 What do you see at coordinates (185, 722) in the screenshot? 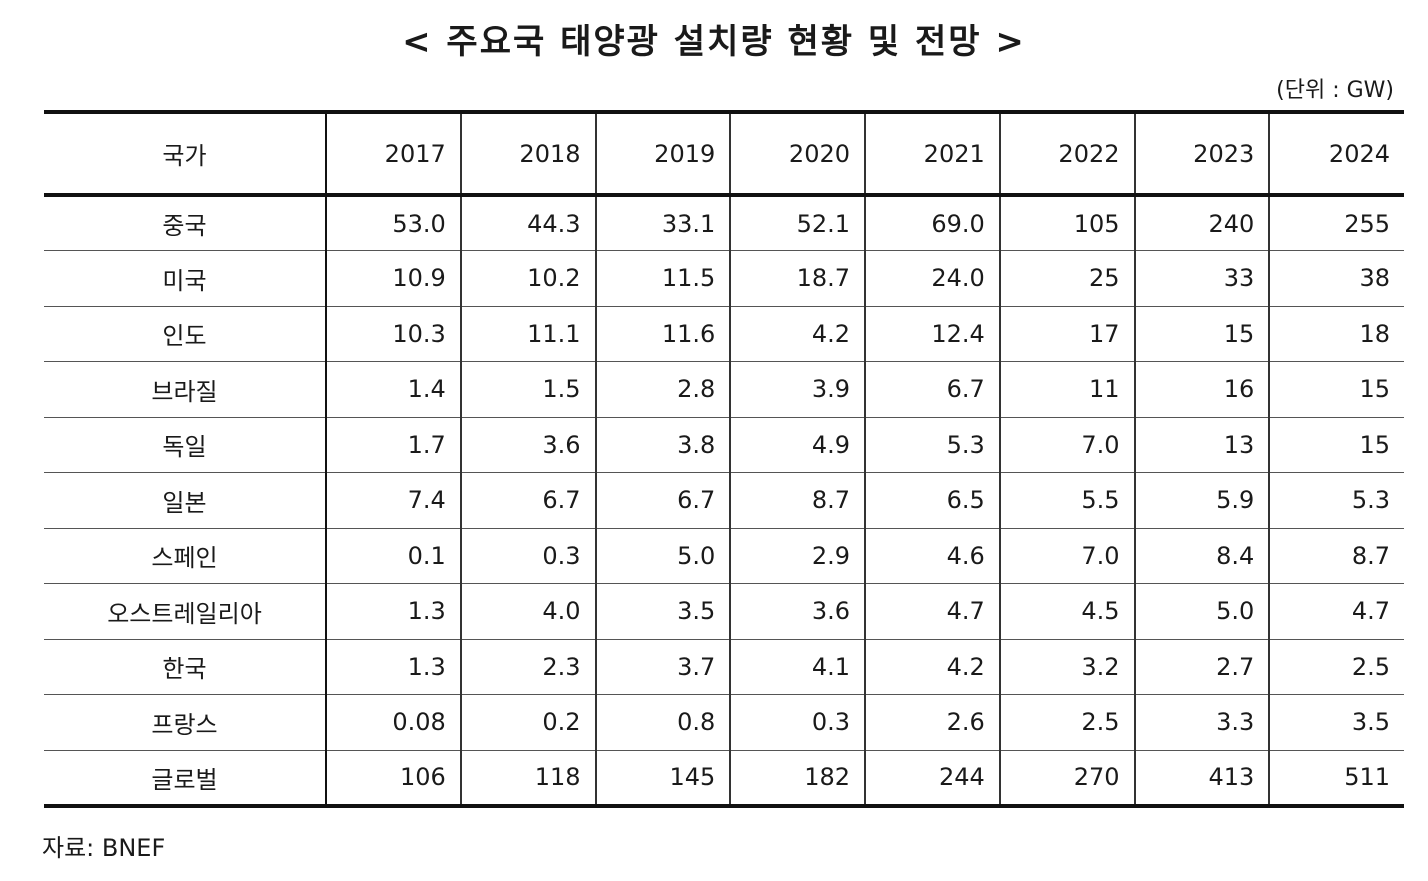
I see `country-cell: 프랑스` at bounding box center [185, 722].